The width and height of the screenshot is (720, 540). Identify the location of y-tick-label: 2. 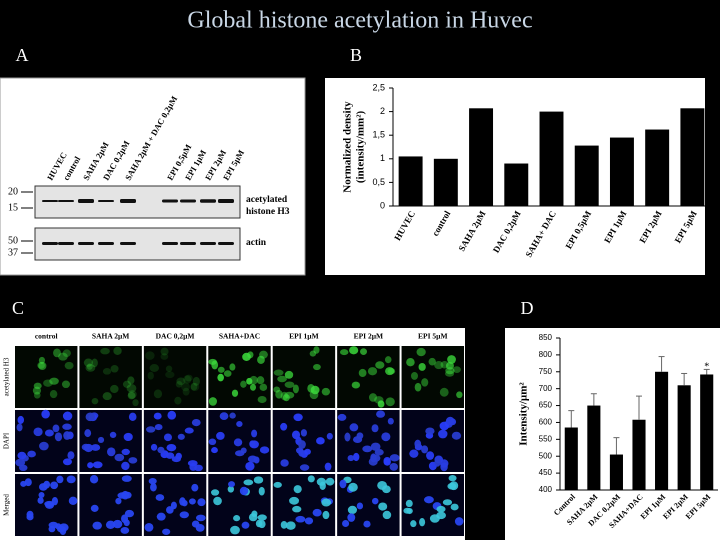
(382, 111).